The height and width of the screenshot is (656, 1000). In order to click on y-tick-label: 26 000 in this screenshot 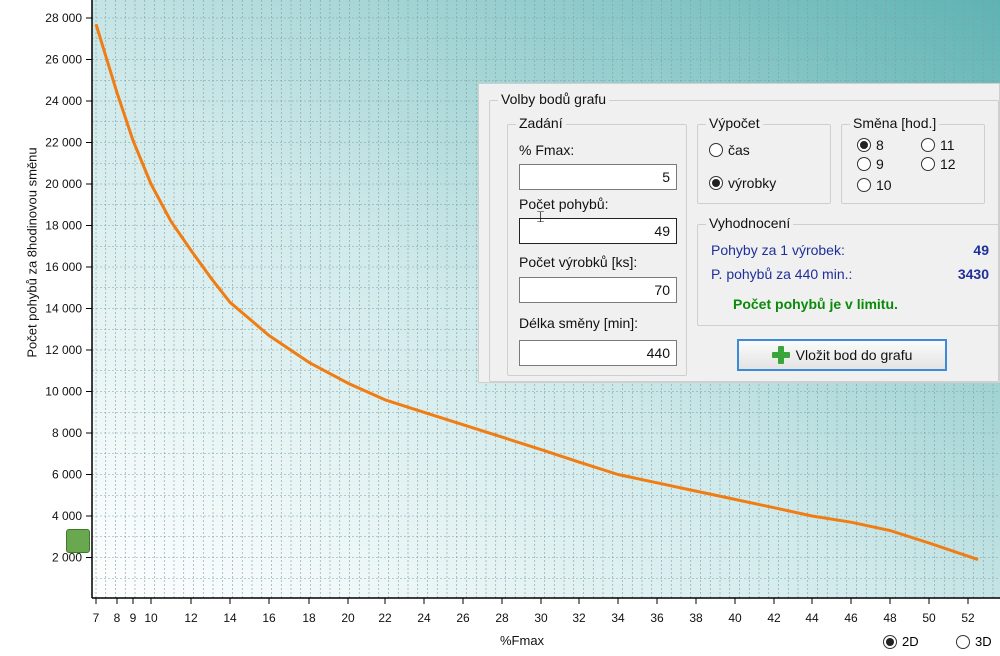, I will do `click(63, 60)`.